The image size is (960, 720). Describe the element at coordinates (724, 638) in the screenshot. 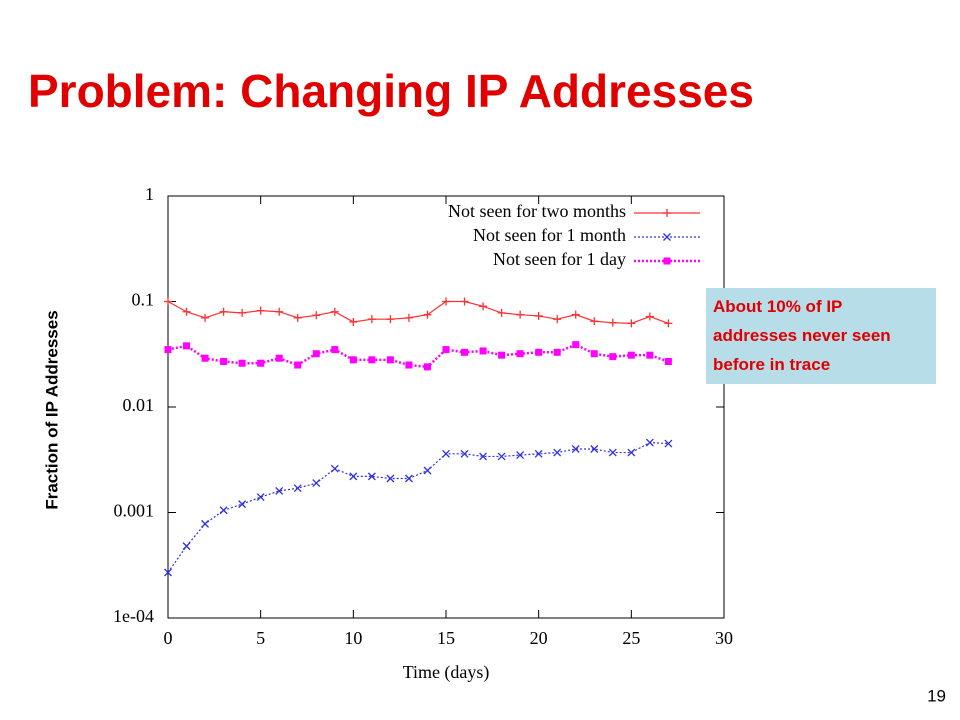

I see `x-tick-label: 30` at that location.